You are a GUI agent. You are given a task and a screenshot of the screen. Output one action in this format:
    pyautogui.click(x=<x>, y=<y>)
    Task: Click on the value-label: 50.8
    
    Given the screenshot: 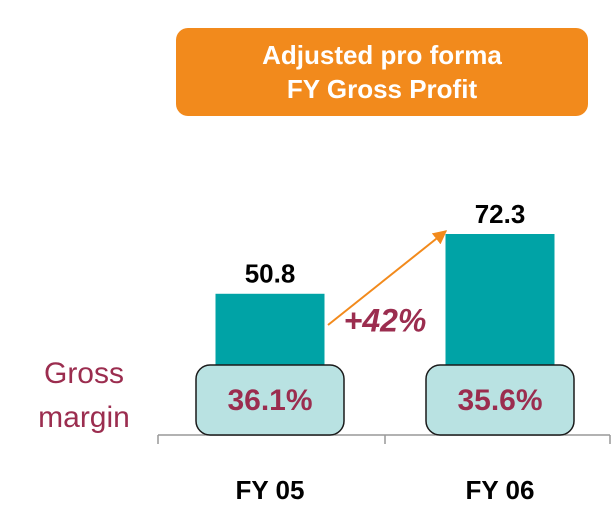 What is the action you would take?
    pyautogui.click(x=270, y=274)
    